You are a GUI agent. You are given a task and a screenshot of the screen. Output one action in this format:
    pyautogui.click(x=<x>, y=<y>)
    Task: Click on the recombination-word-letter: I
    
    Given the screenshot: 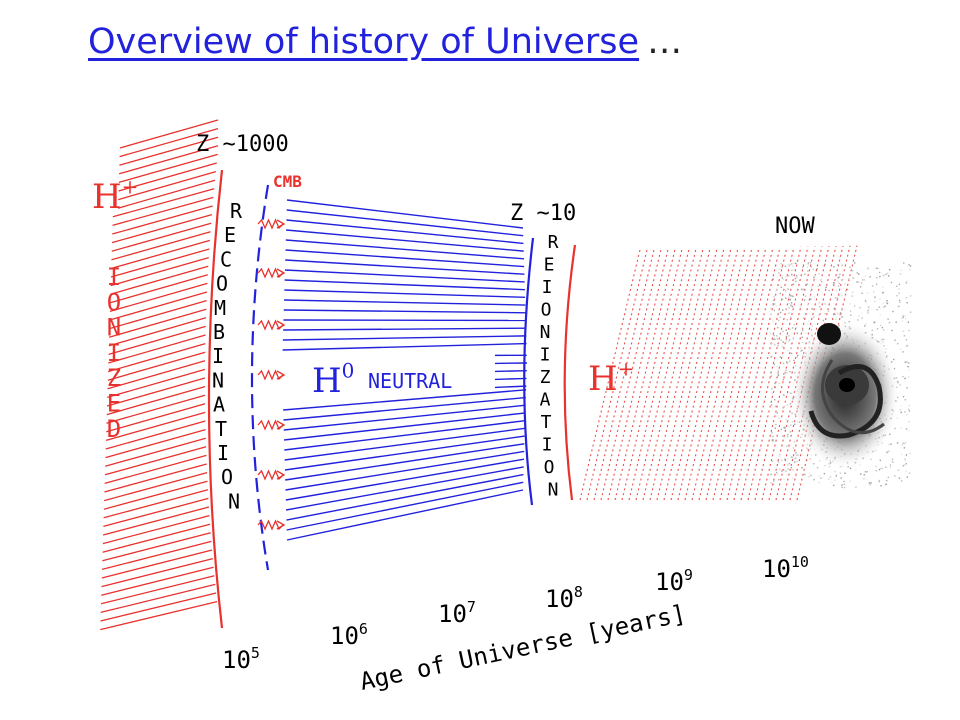 What is the action you would take?
    pyautogui.click(x=223, y=453)
    